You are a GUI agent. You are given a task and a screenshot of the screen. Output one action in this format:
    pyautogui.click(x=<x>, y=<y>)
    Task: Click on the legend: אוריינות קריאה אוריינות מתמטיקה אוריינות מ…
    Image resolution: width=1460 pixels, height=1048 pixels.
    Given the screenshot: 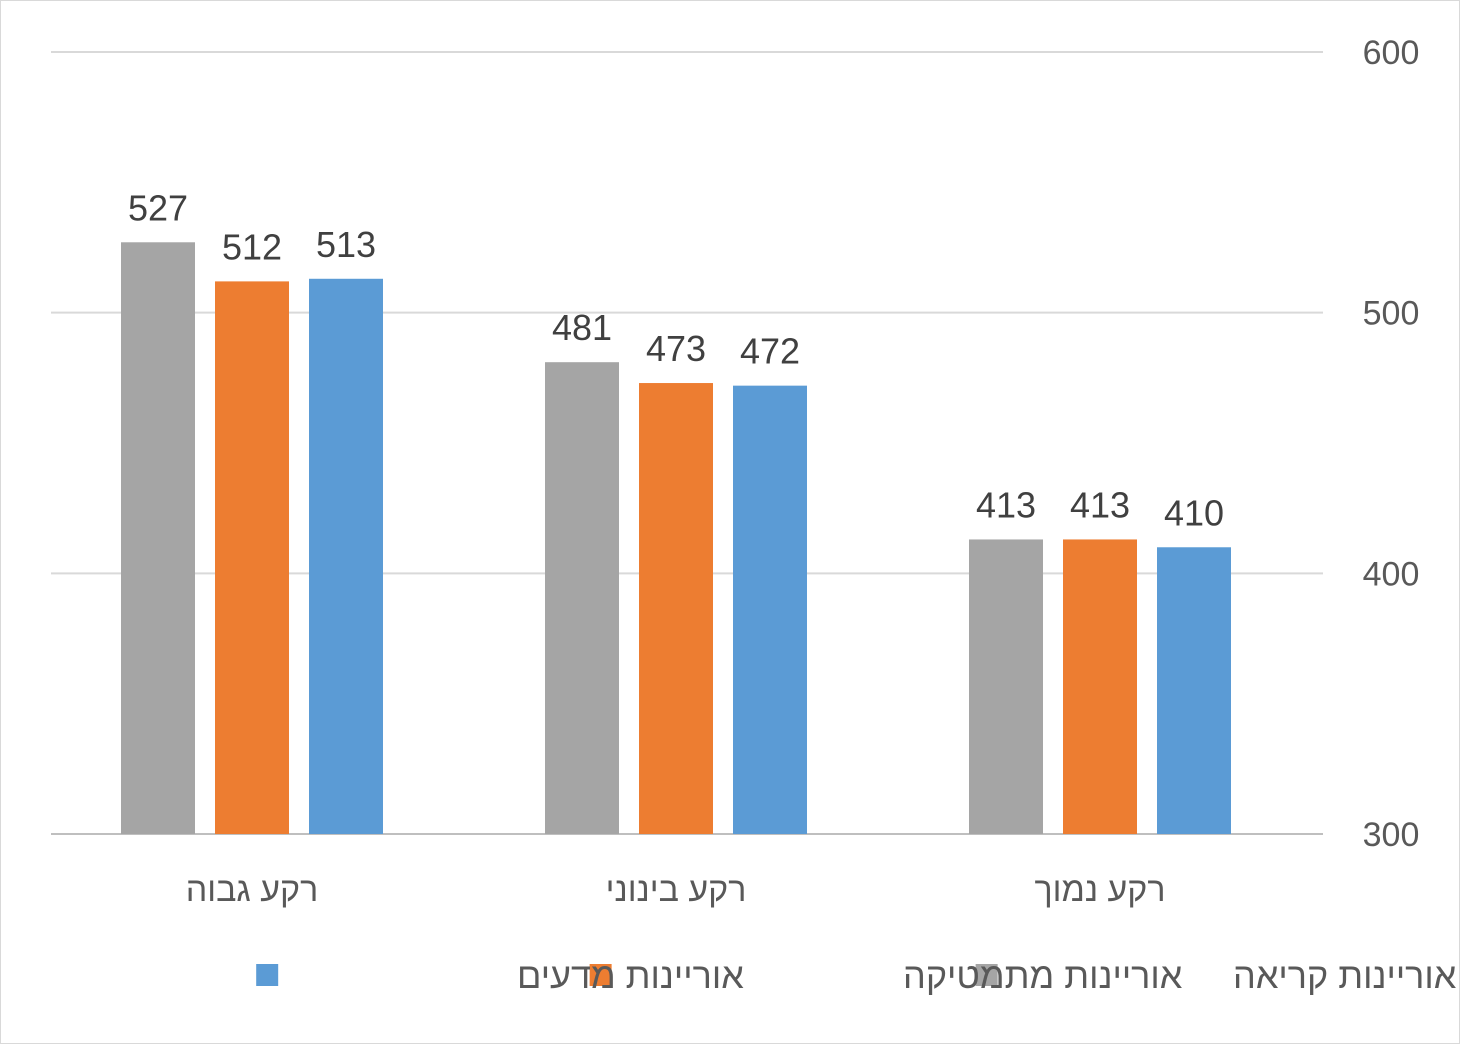 What is the action you would take?
    pyautogui.click(x=856, y=975)
    